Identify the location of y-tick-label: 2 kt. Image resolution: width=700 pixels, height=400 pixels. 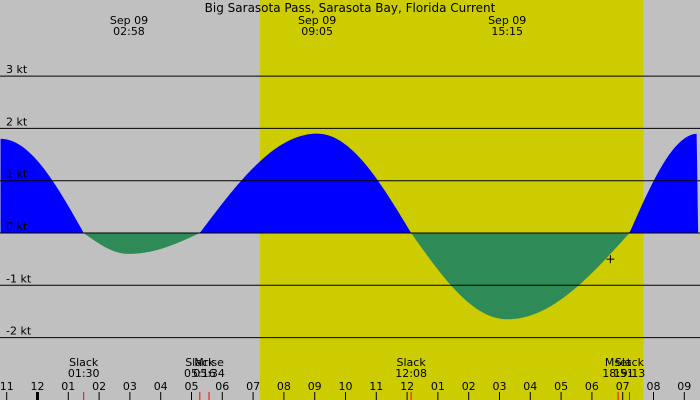
(17, 121).